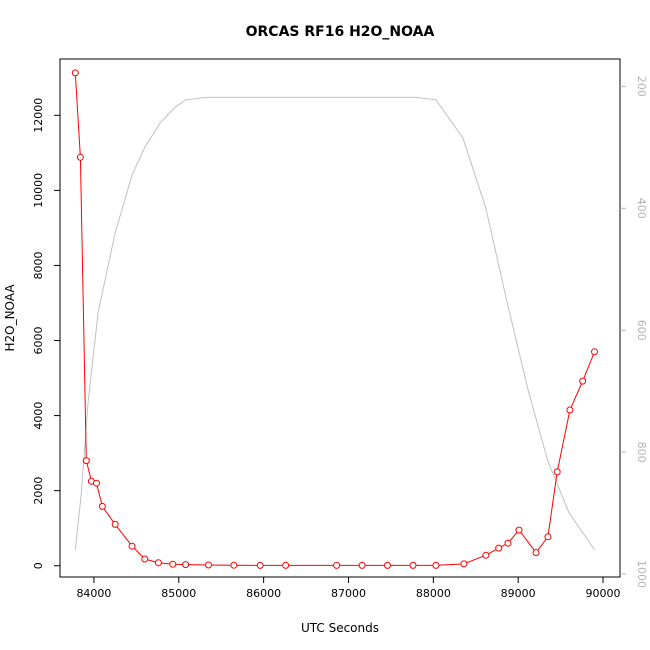 This screenshot has height=650, width=650. What do you see at coordinates (340, 628) in the screenshot?
I see `x-axis-label: UTC Seconds` at bounding box center [340, 628].